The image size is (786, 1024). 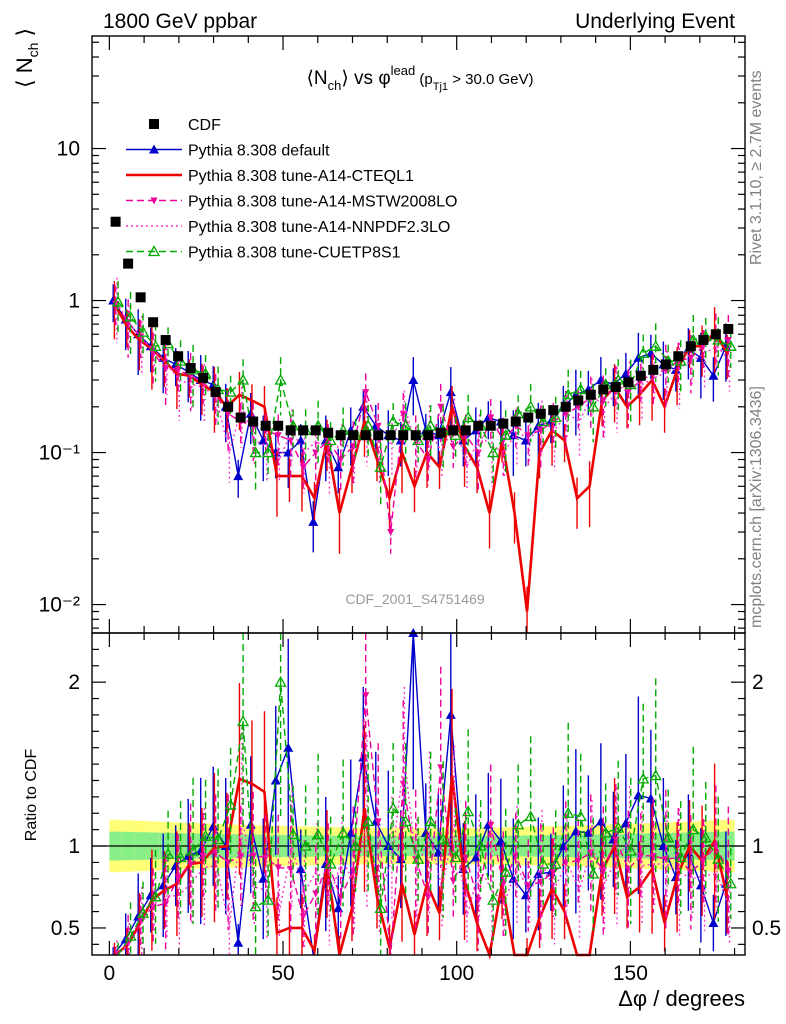 I want to click on ratio-tick-label-right: 1, so click(x=758, y=846).